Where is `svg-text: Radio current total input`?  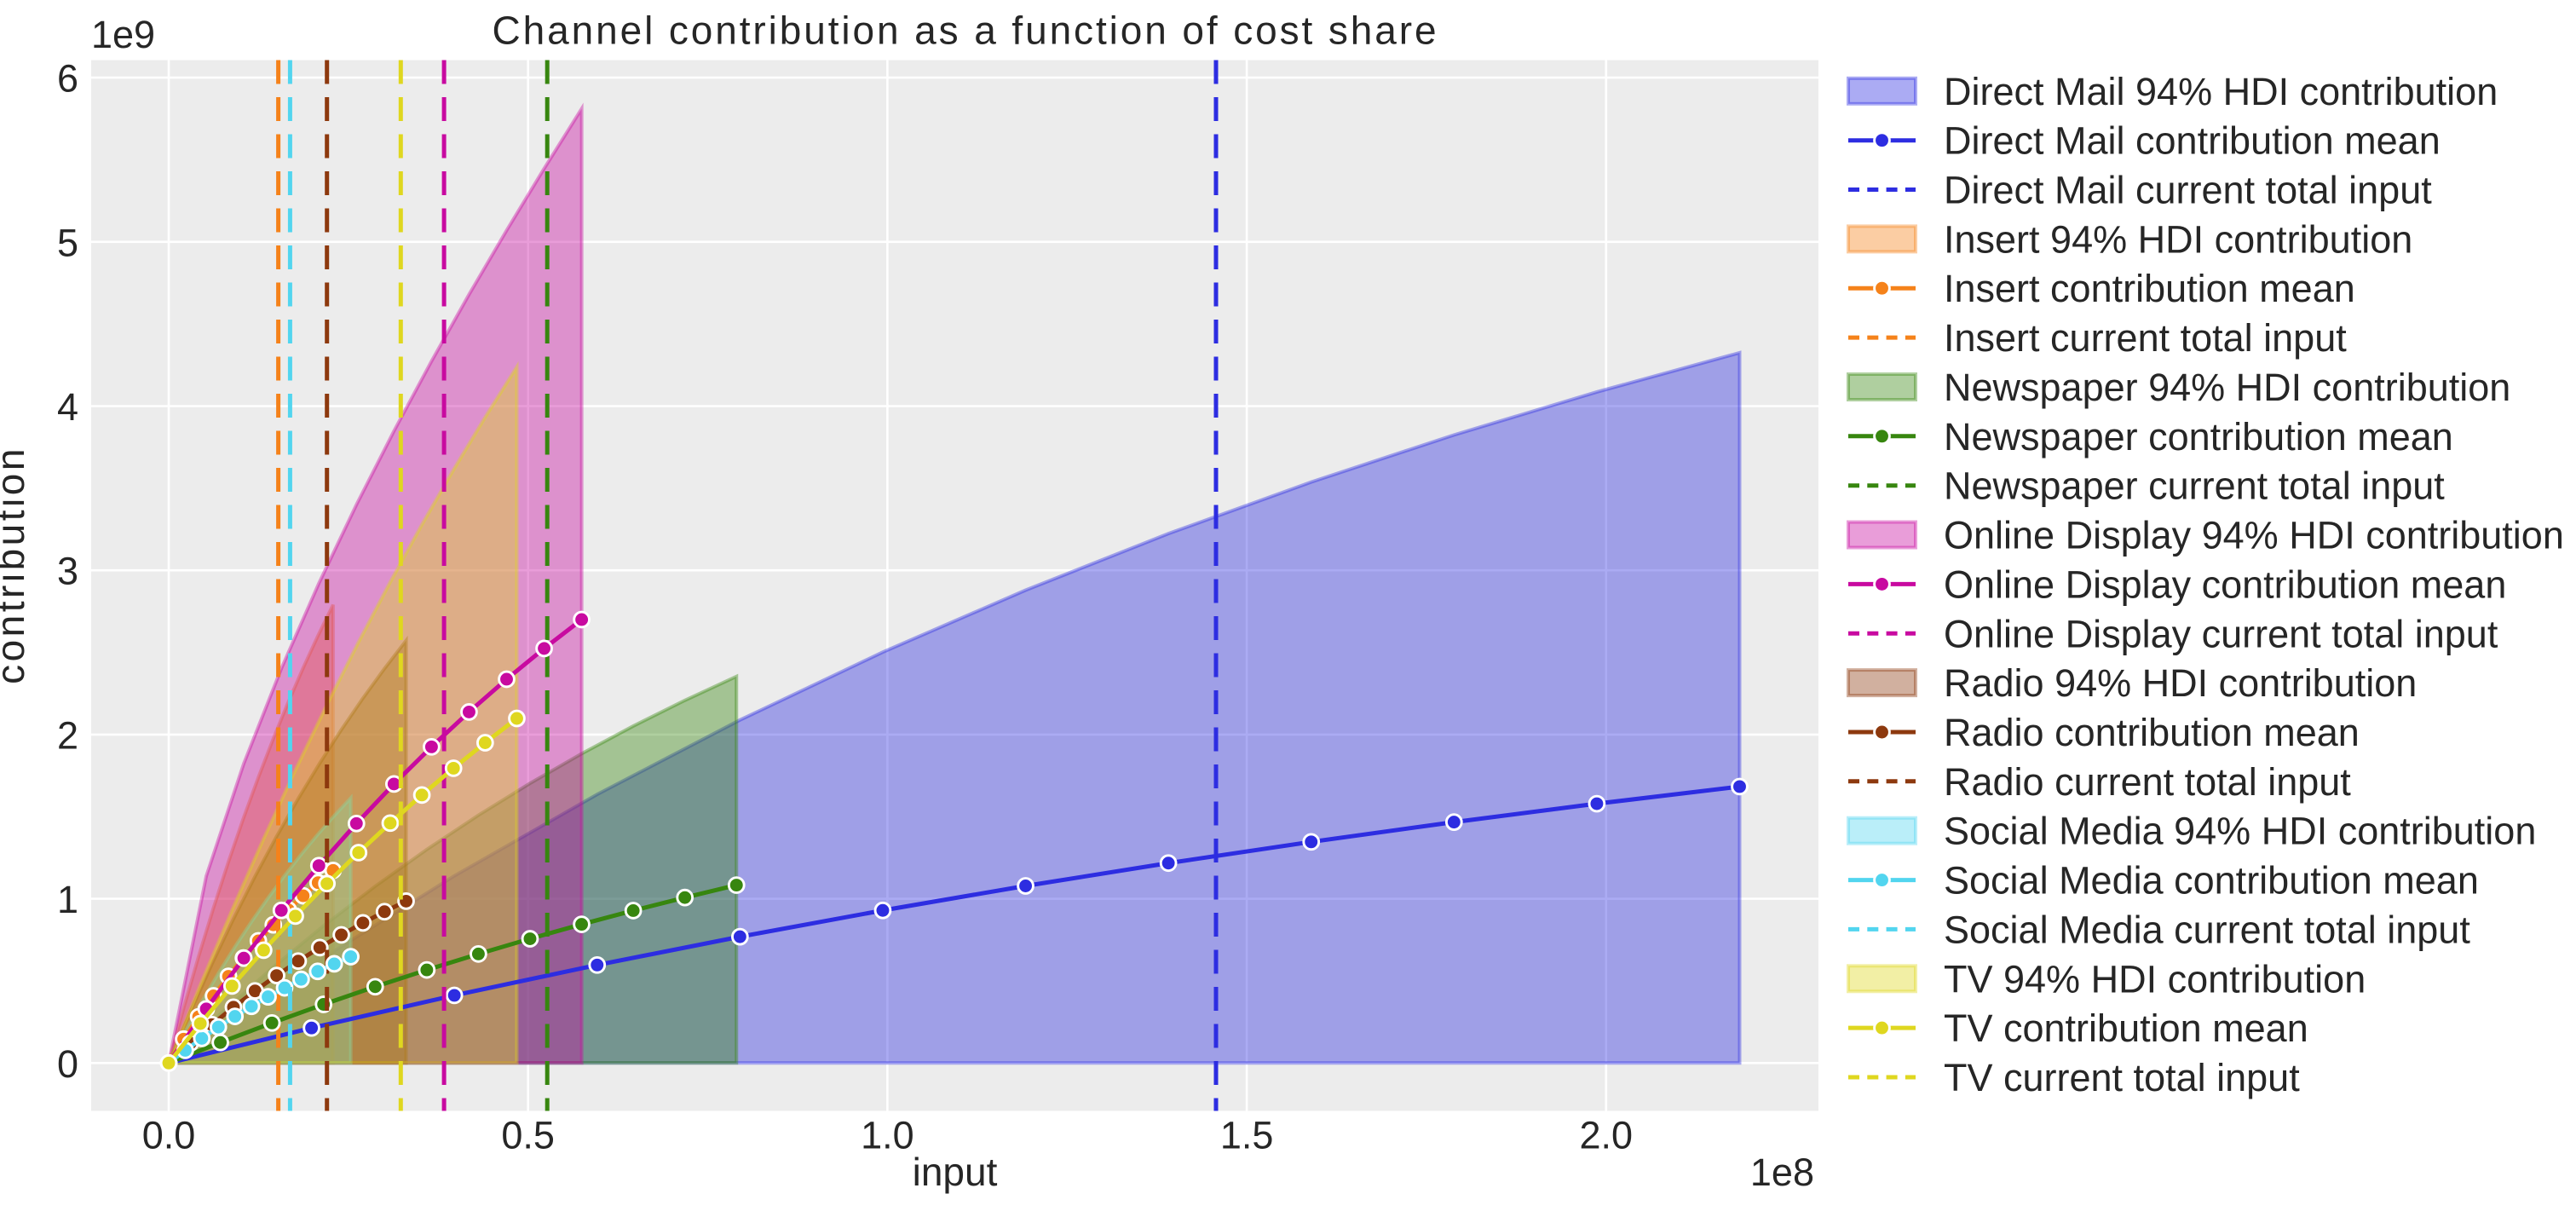 svg-text: Radio current total input is located at coordinates (2147, 782).